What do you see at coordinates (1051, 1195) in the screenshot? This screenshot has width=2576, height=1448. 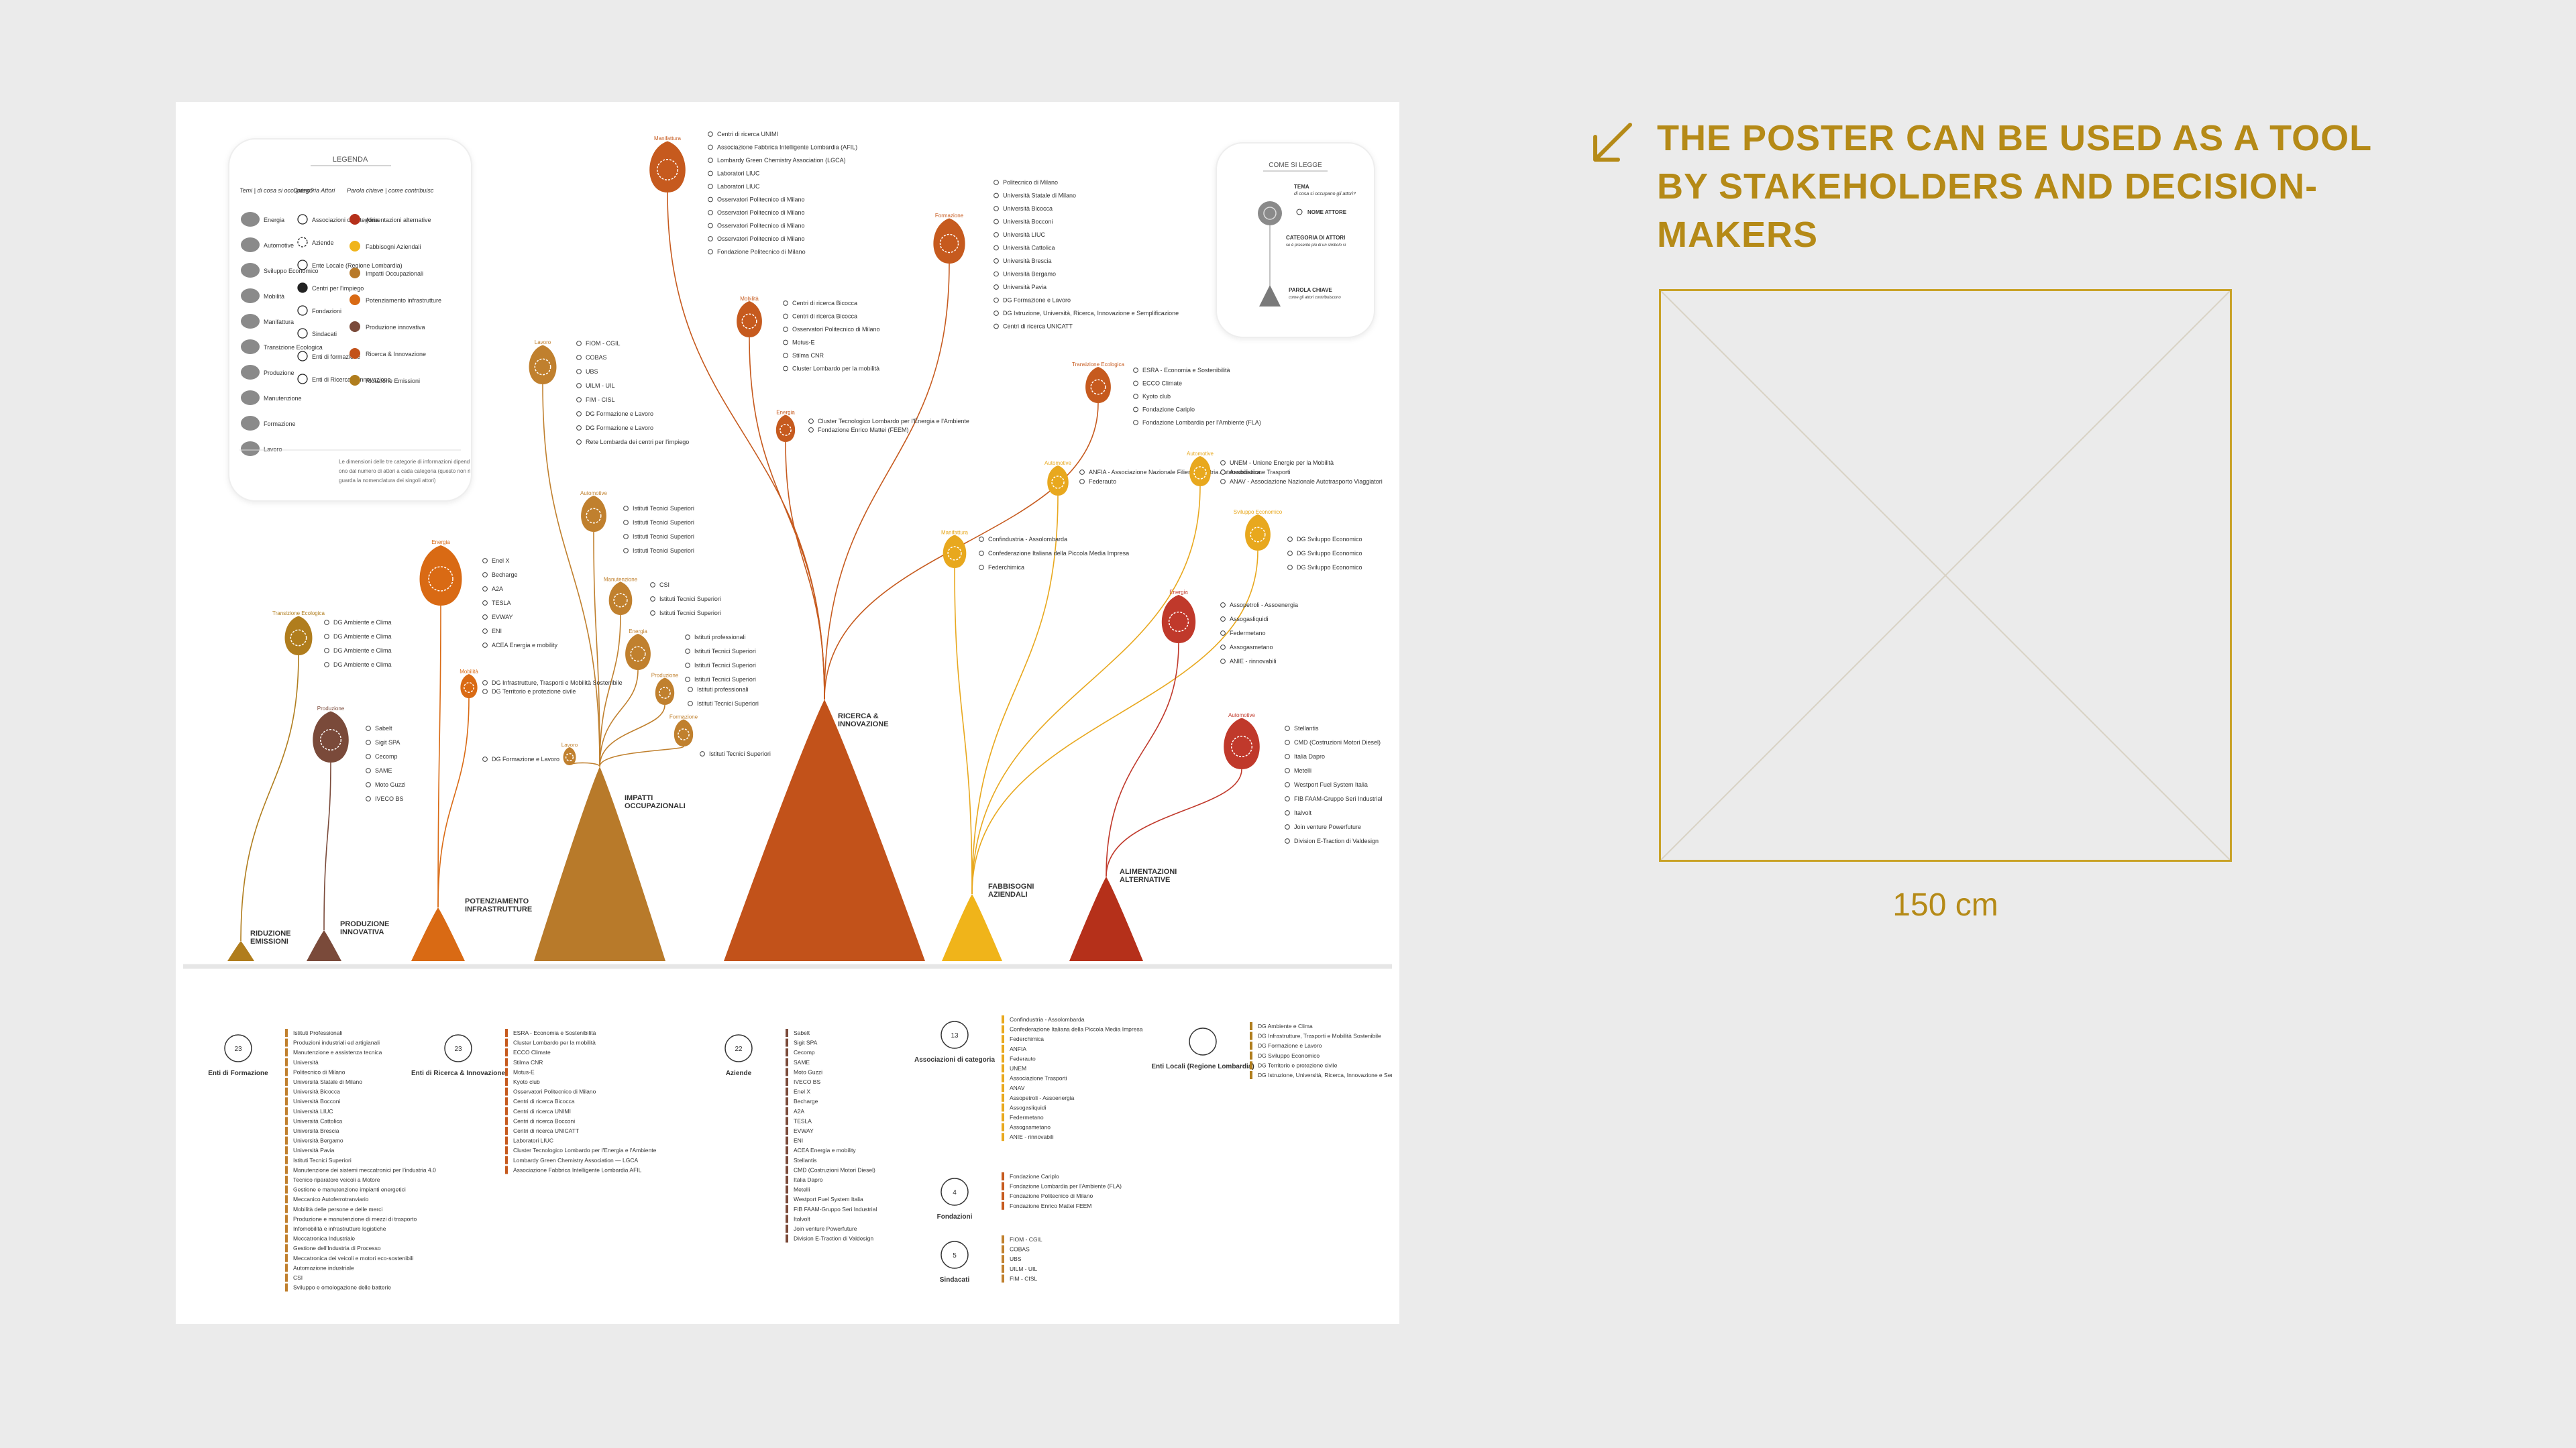 I see `bottom-col-item: Fondazione Politecnico di Milano` at bounding box center [1051, 1195].